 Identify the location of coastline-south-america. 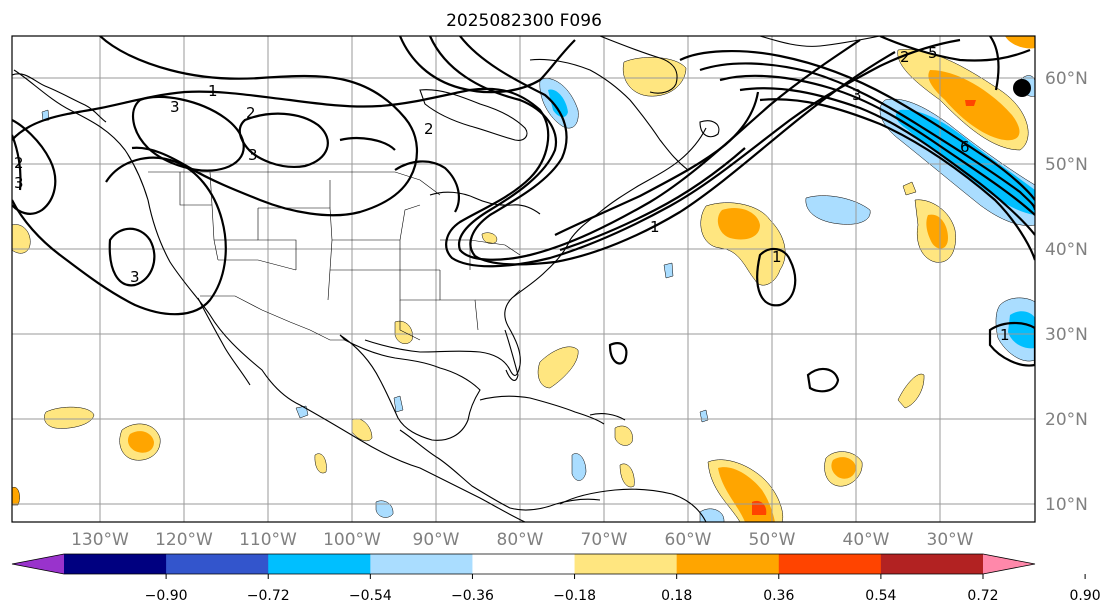
(633, 505).